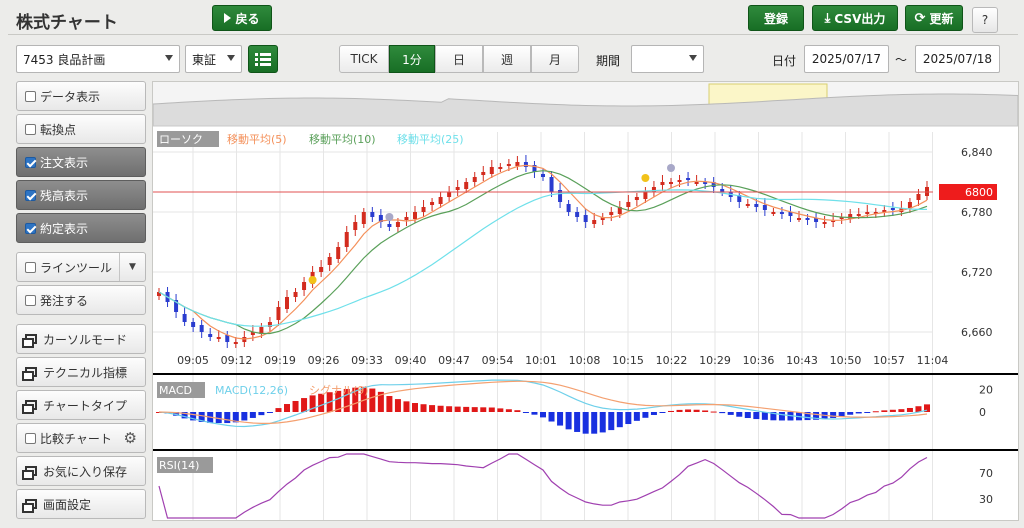 The image size is (1024, 528). I want to click on refresh-button: ⟳ 更新, so click(934, 18).